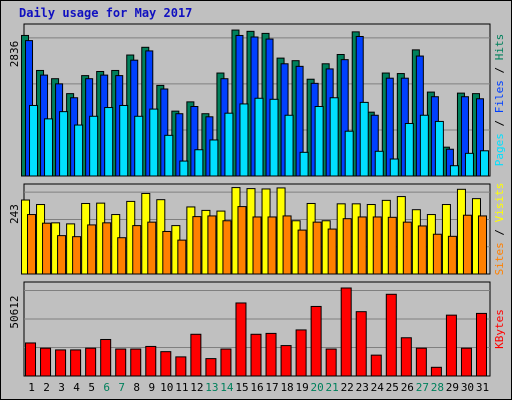  What do you see at coordinates (227, 387) in the screenshot?
I see `x-tick-label-day-14: 14` at bounding box center [227, 387].